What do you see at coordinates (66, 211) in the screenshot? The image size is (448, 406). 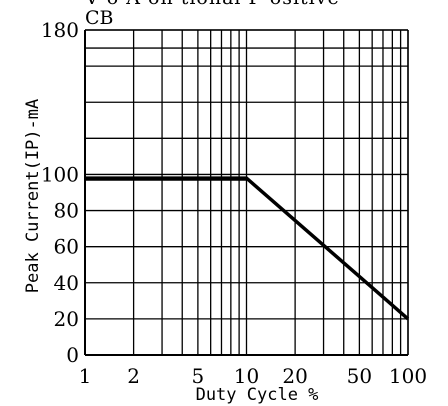 I see `y-tick-label: 80` at bounding box center [66, 211].